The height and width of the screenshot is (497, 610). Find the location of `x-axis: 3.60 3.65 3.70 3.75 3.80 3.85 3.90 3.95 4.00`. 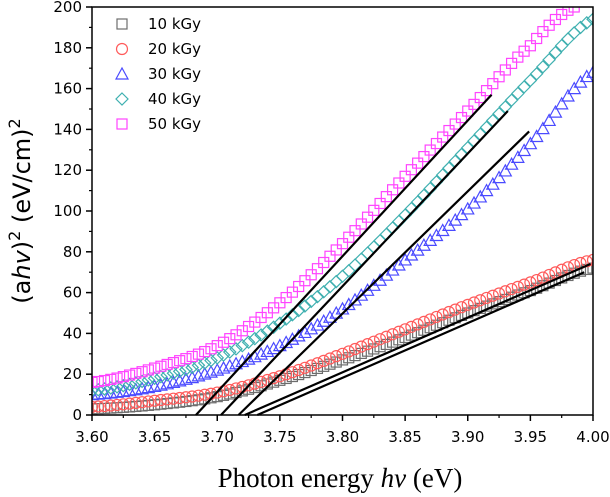

x-axis: 3.60 3.65 3.70 3.75 3.80 3.85 3.90 3.95 4.00 is located at coordinates (342, 430).